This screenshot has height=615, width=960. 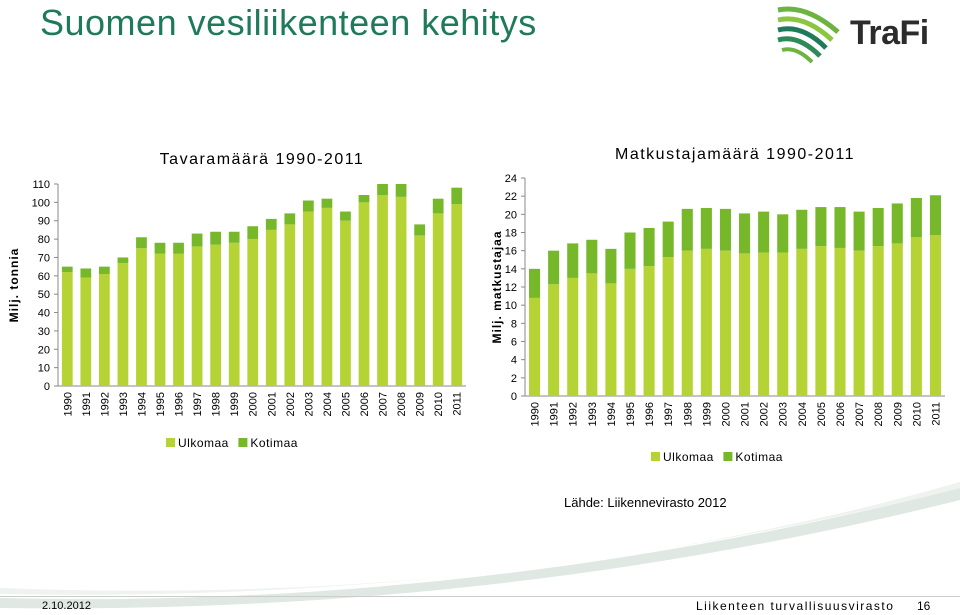 What do you see at coordinates (611, 339) in the screenshot?
I see `matkustaja-bar-ulkomaa-1994` at bounding box center [611, 339].